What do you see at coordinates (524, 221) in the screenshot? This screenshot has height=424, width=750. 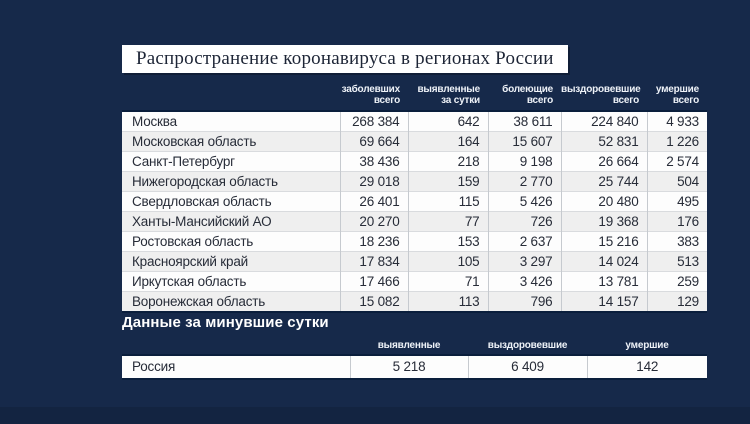 I see `sick-total-cell: 726` at bounding box center [524, 221].